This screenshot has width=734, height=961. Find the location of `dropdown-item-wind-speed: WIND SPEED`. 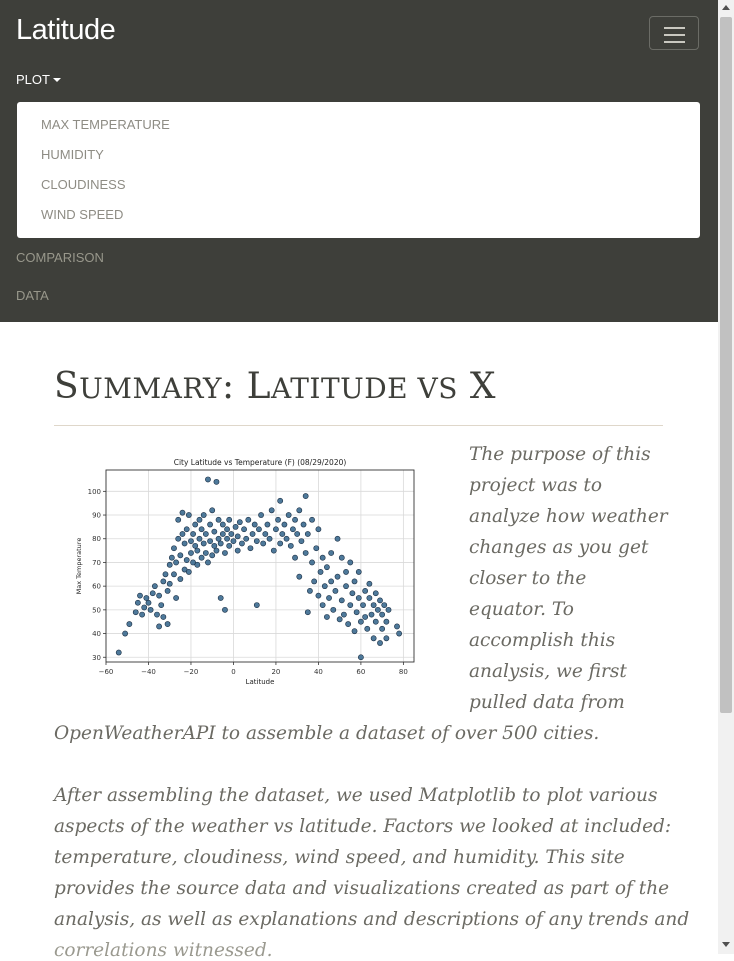

dropdown-item-wind-speed: WIND SPEED is located at coordinates (82, 214).